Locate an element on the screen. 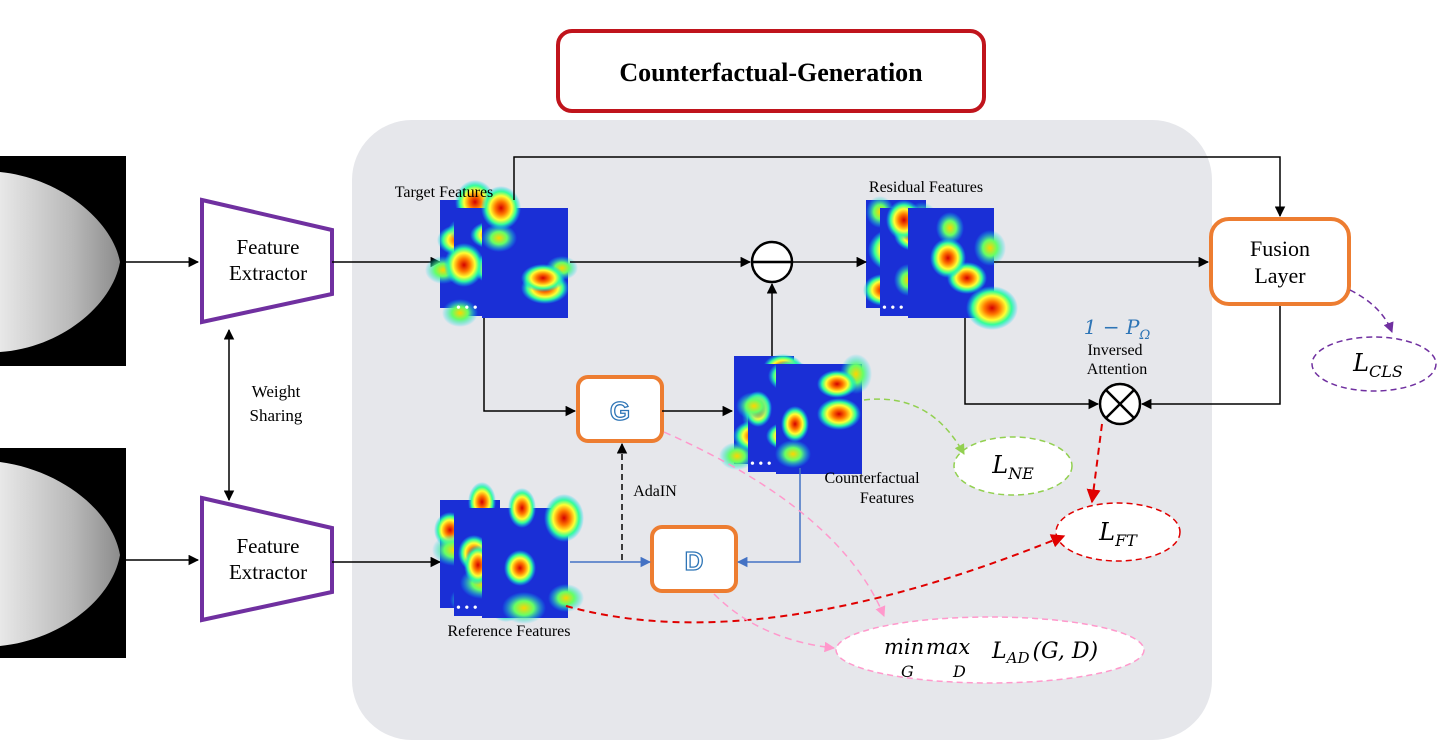  feature-extractor-bottom-label: Feature Extractor is located at coordinates (268, 559).